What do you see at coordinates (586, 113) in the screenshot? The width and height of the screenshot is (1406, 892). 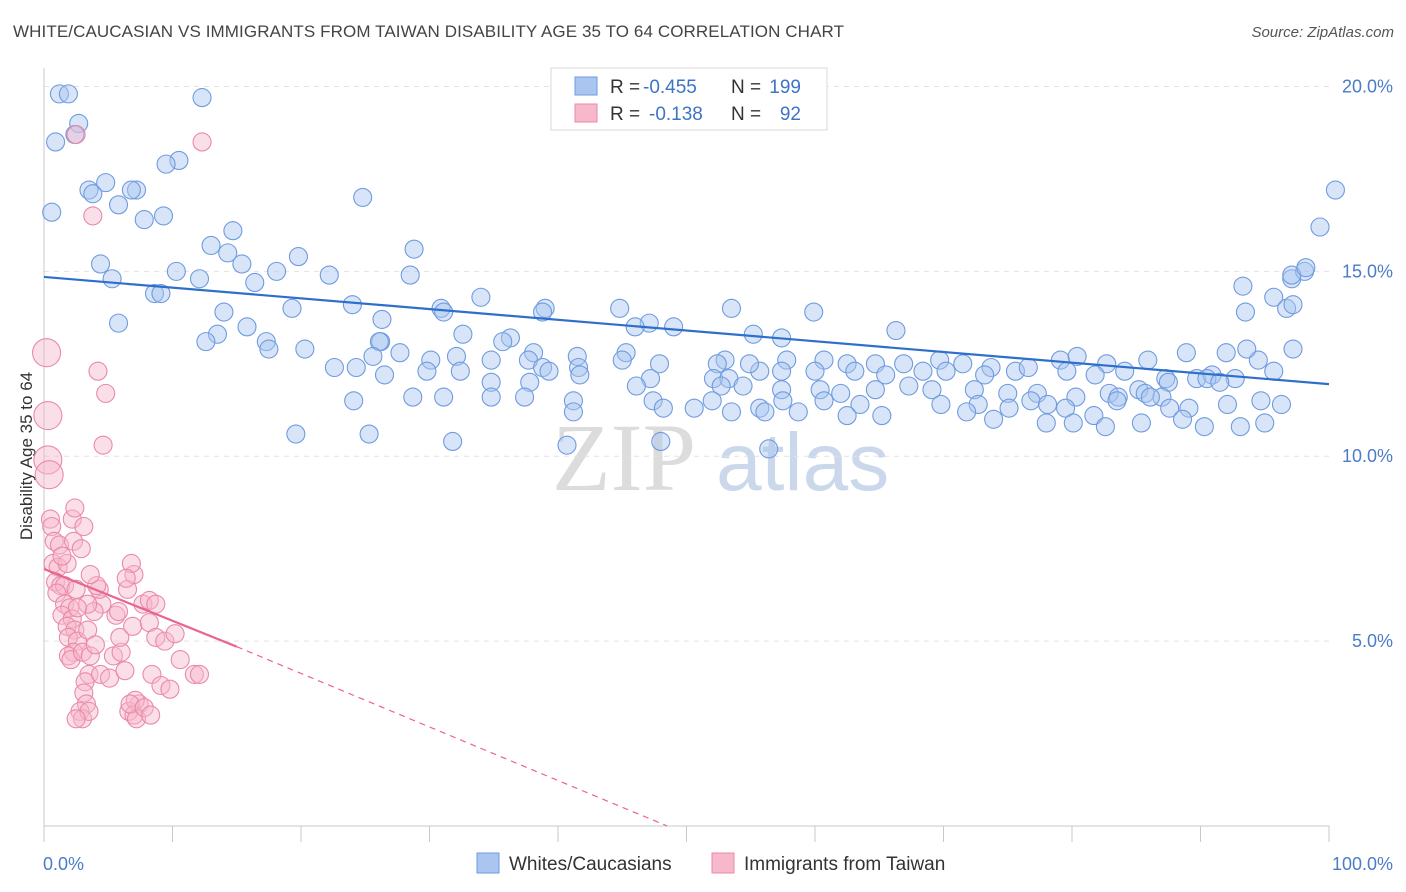 I see `legend-swatch-taiwan` at bounding box center [586, 113].